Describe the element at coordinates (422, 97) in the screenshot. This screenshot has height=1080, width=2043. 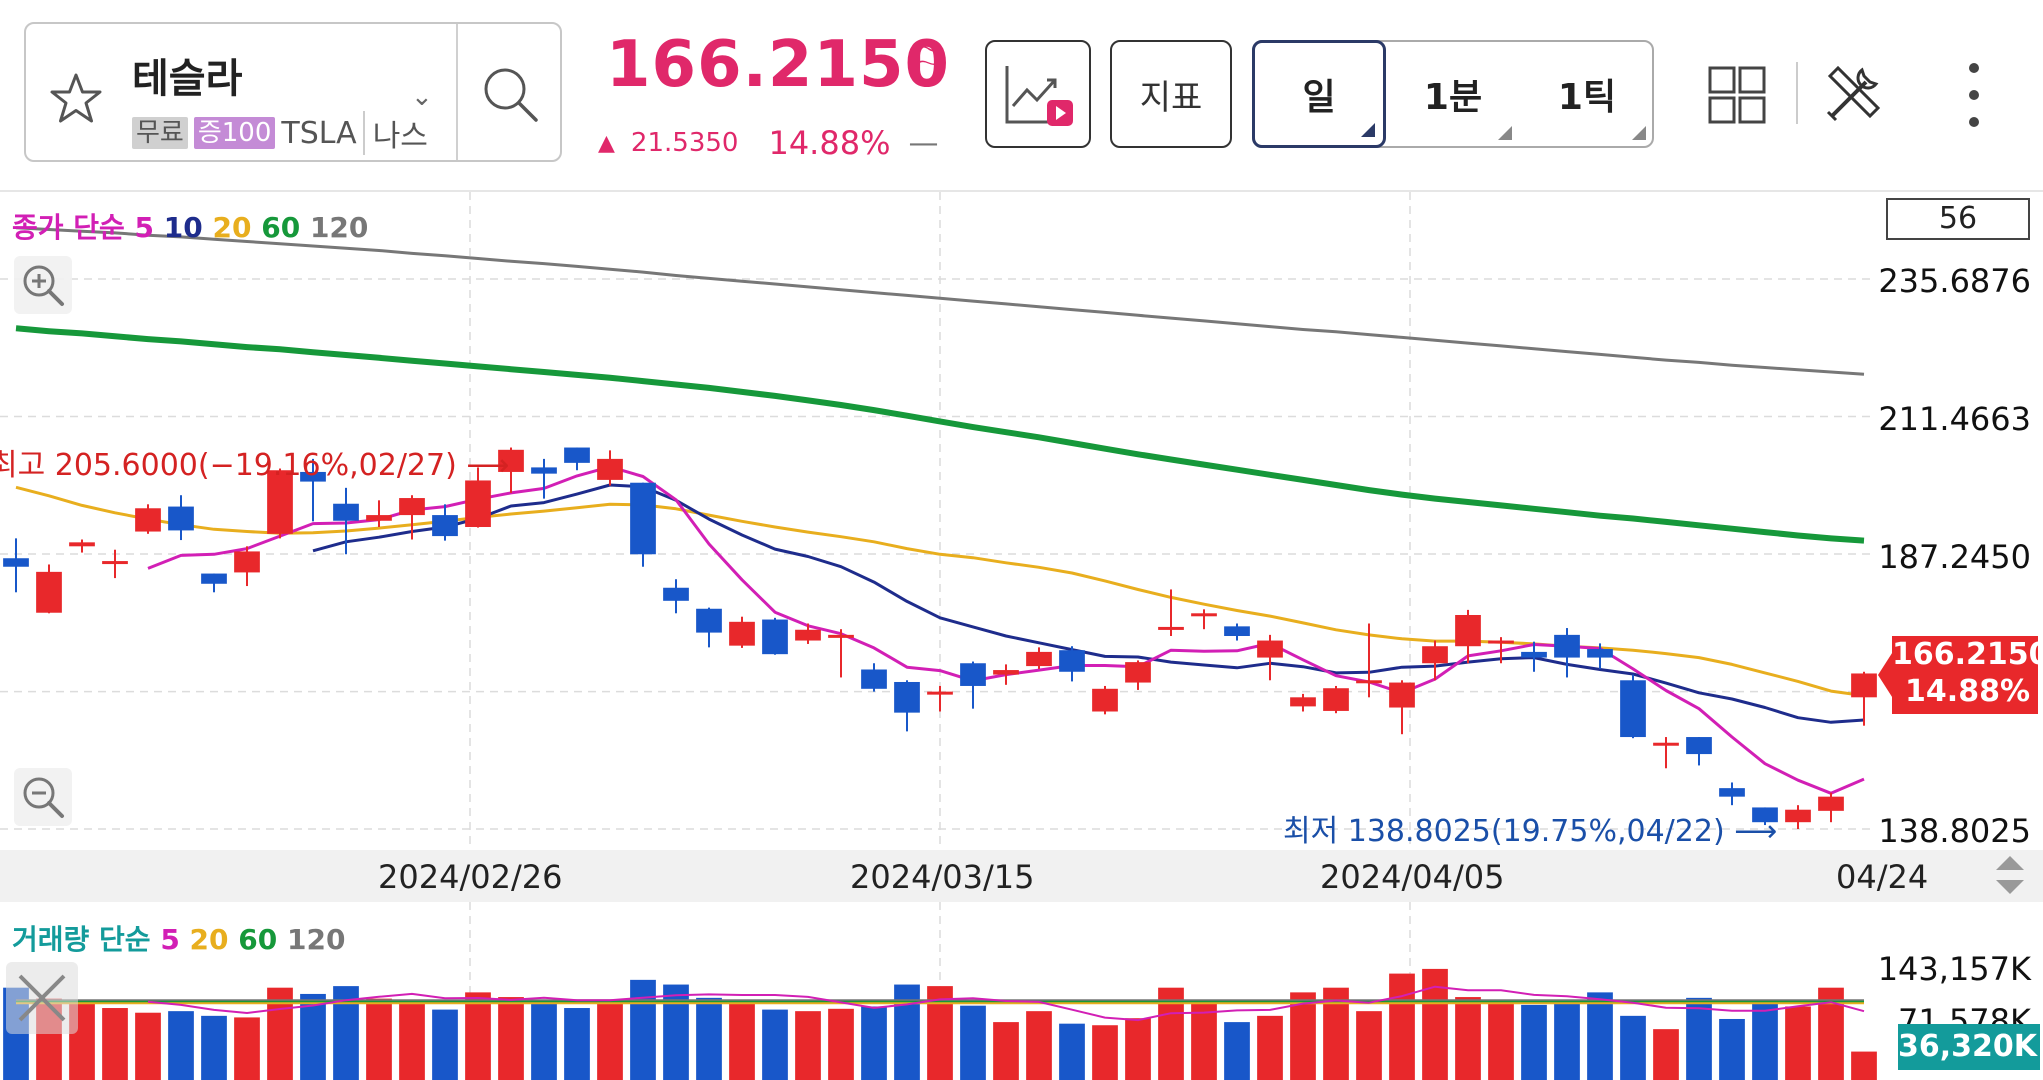
I see `chevron-down-icon: ⌄` at that location.